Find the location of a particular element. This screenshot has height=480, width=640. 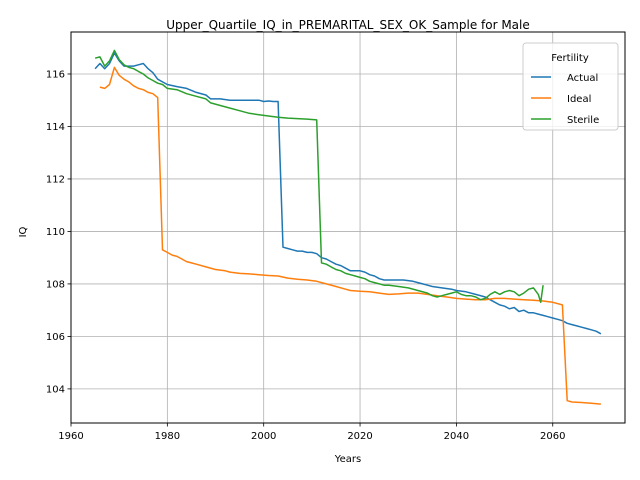

x-tick-label: 2000 is located at coordinates (263, 436).